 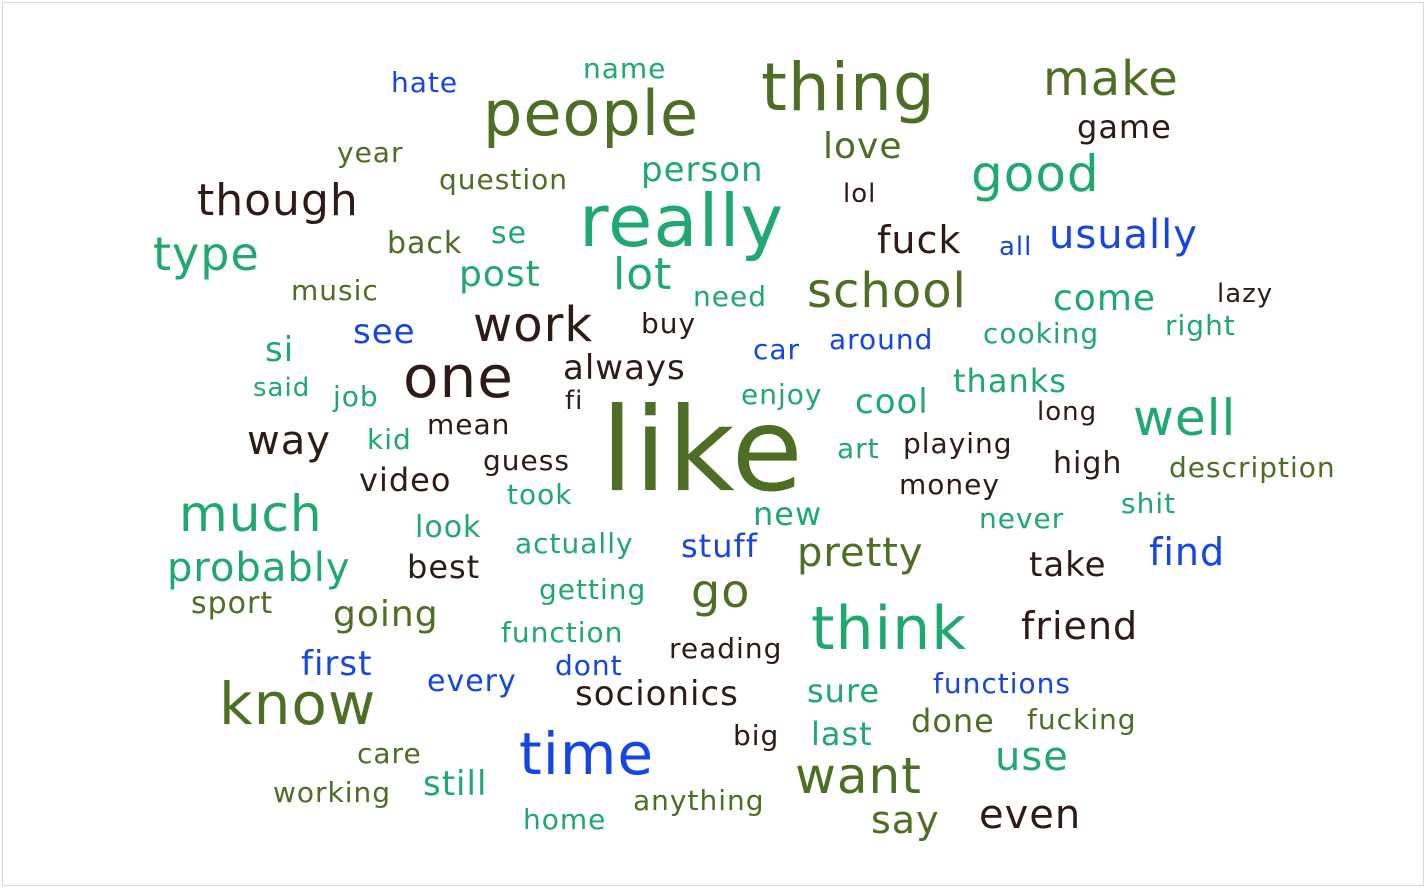 What do you see at coordinates (251, 514) in the screenshot?
I see `word-much: much` at bounding box center [251, 514].